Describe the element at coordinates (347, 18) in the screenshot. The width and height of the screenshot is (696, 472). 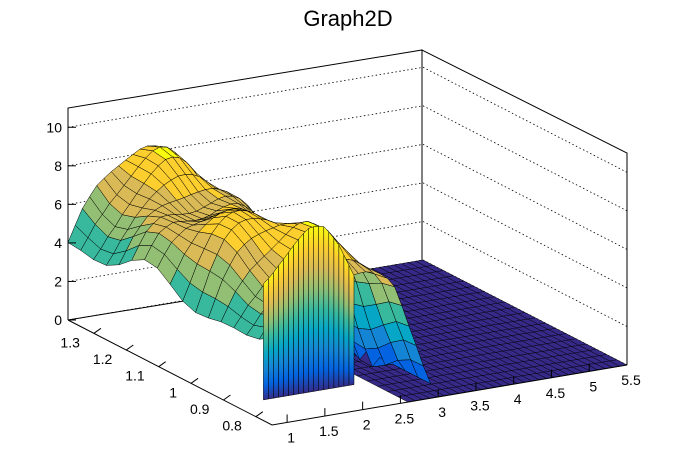
I see `chart-title: Graph2D` at that location.